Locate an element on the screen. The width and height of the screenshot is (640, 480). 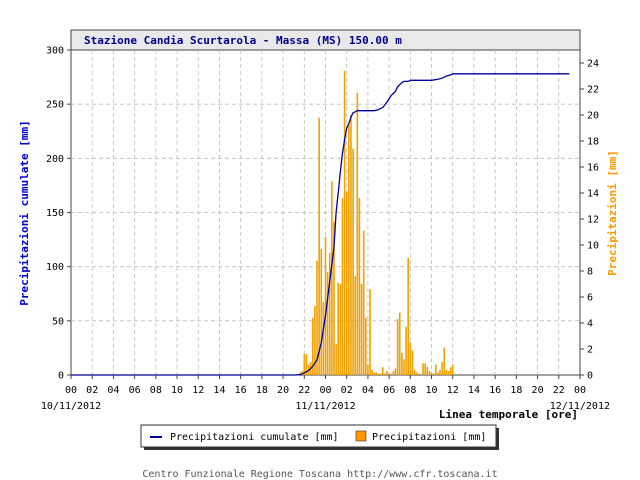
right-tick-label: 4 is located at coordinates (590, 324).